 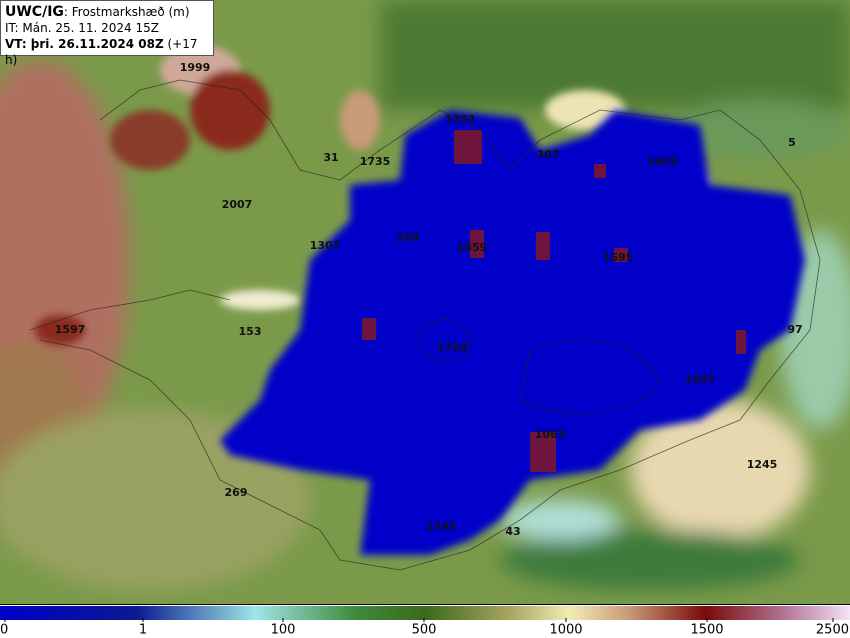 I want to click on colorbar, so click(x=425, y=613).